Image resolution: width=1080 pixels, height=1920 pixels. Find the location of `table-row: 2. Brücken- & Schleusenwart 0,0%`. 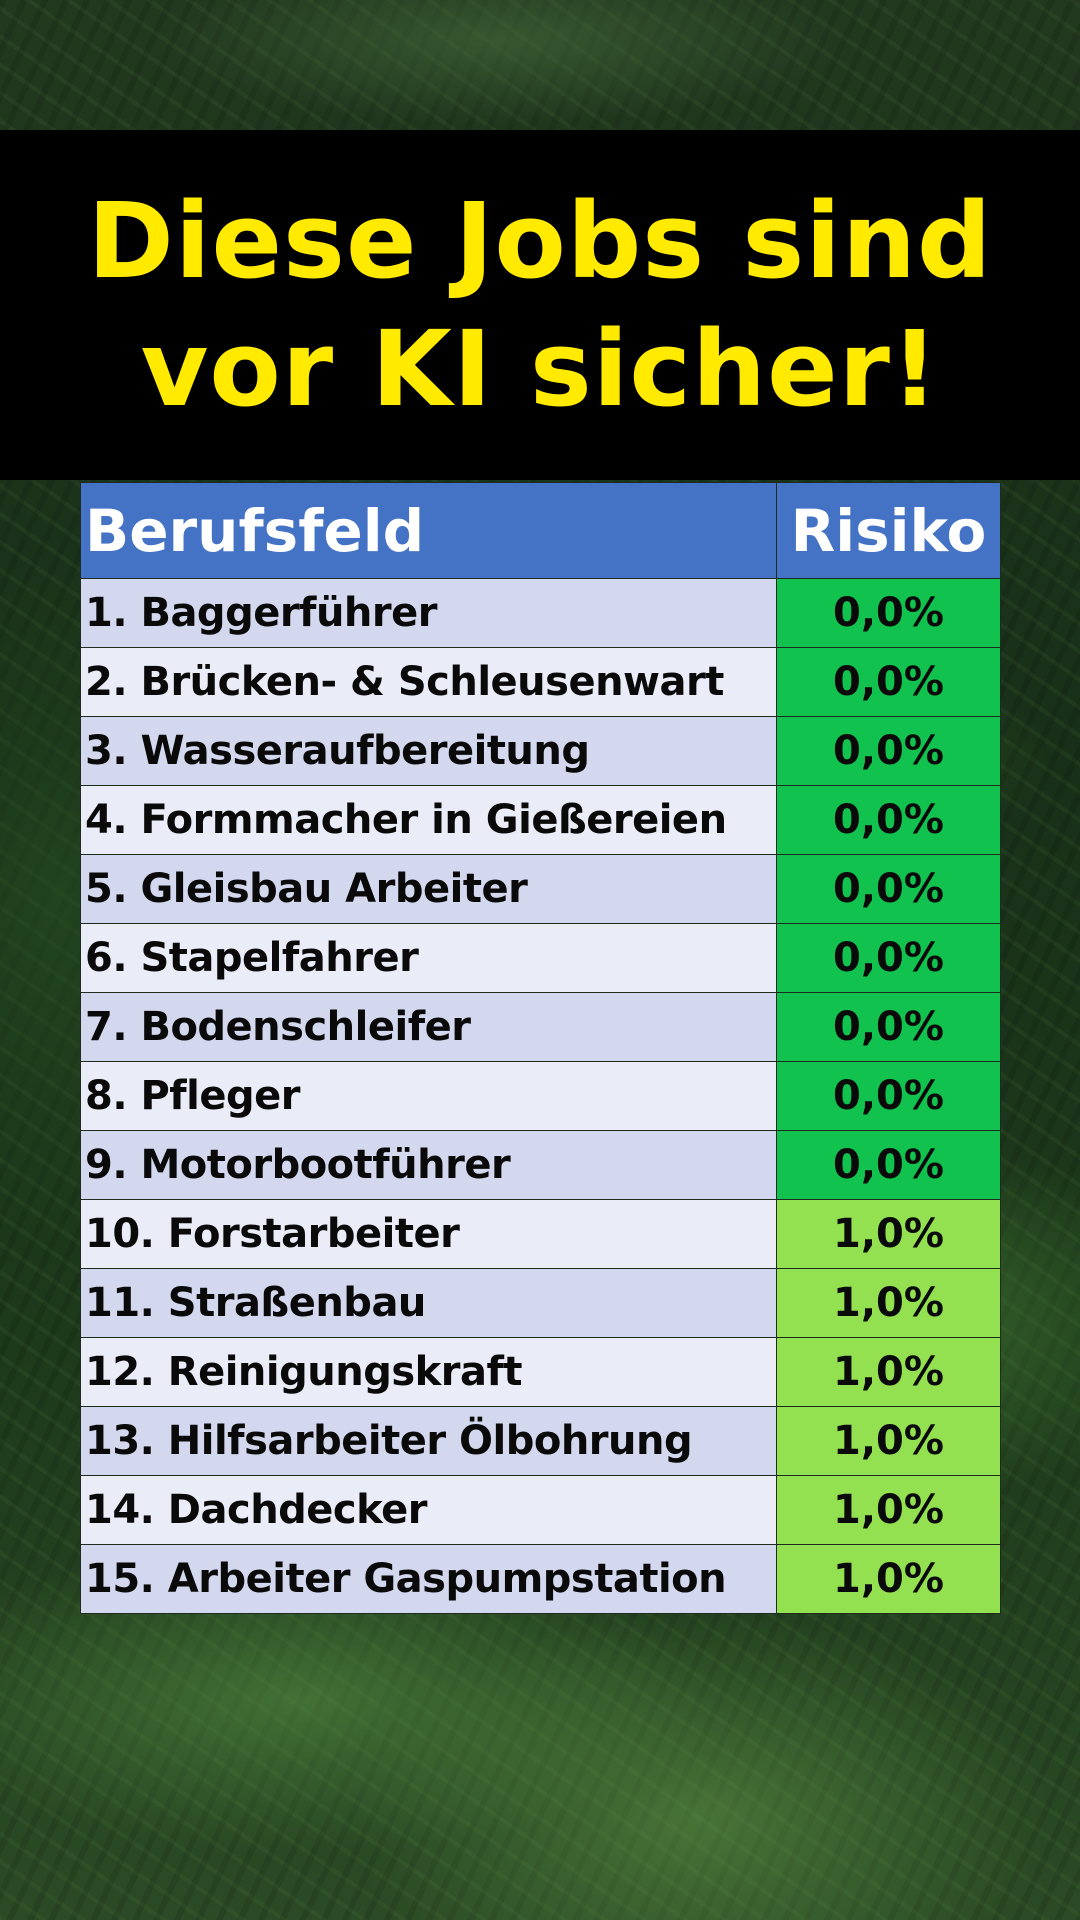

table-row: 2. Brücken- & Schleusenwart 0,0% is located at coordinates (540, 682).